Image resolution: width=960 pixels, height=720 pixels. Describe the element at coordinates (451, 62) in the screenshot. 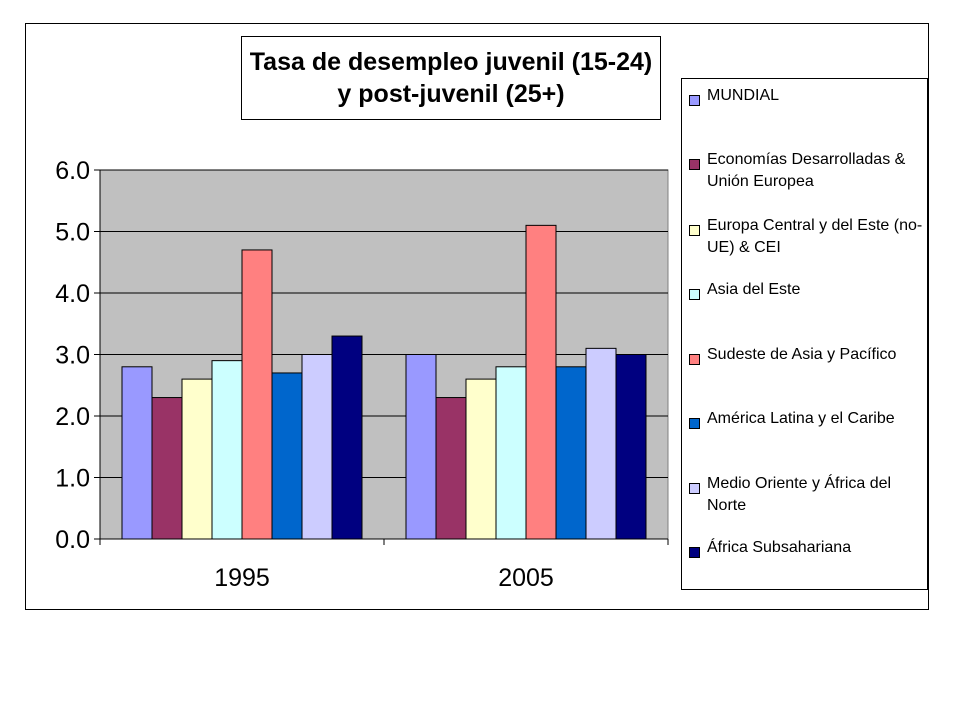

I see `chart-title-line-1: Tasa de desempleo juvenil (15-24)` at that location.